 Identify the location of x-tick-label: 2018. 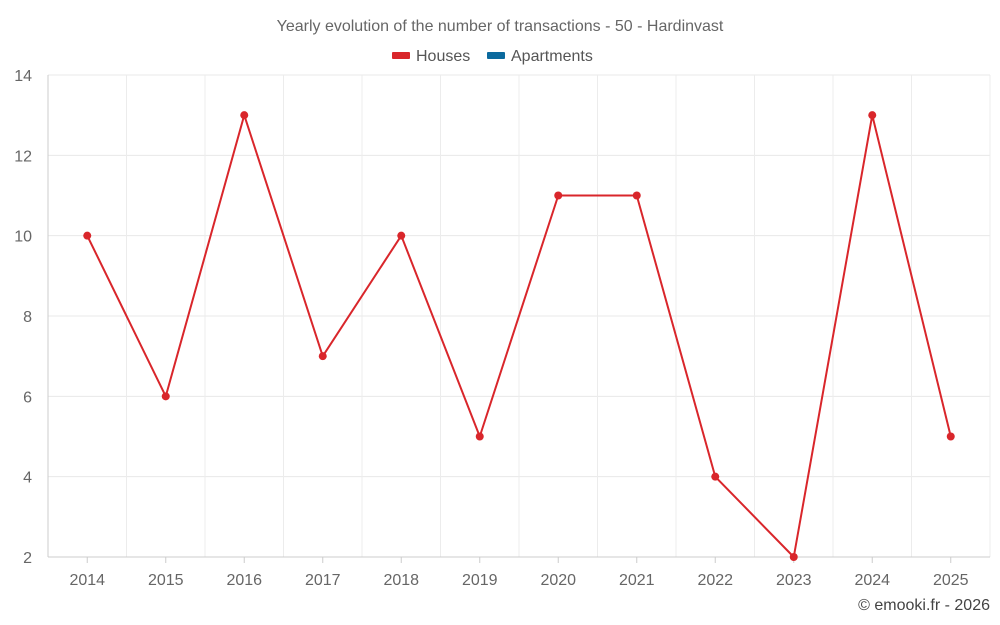
(401, 580).